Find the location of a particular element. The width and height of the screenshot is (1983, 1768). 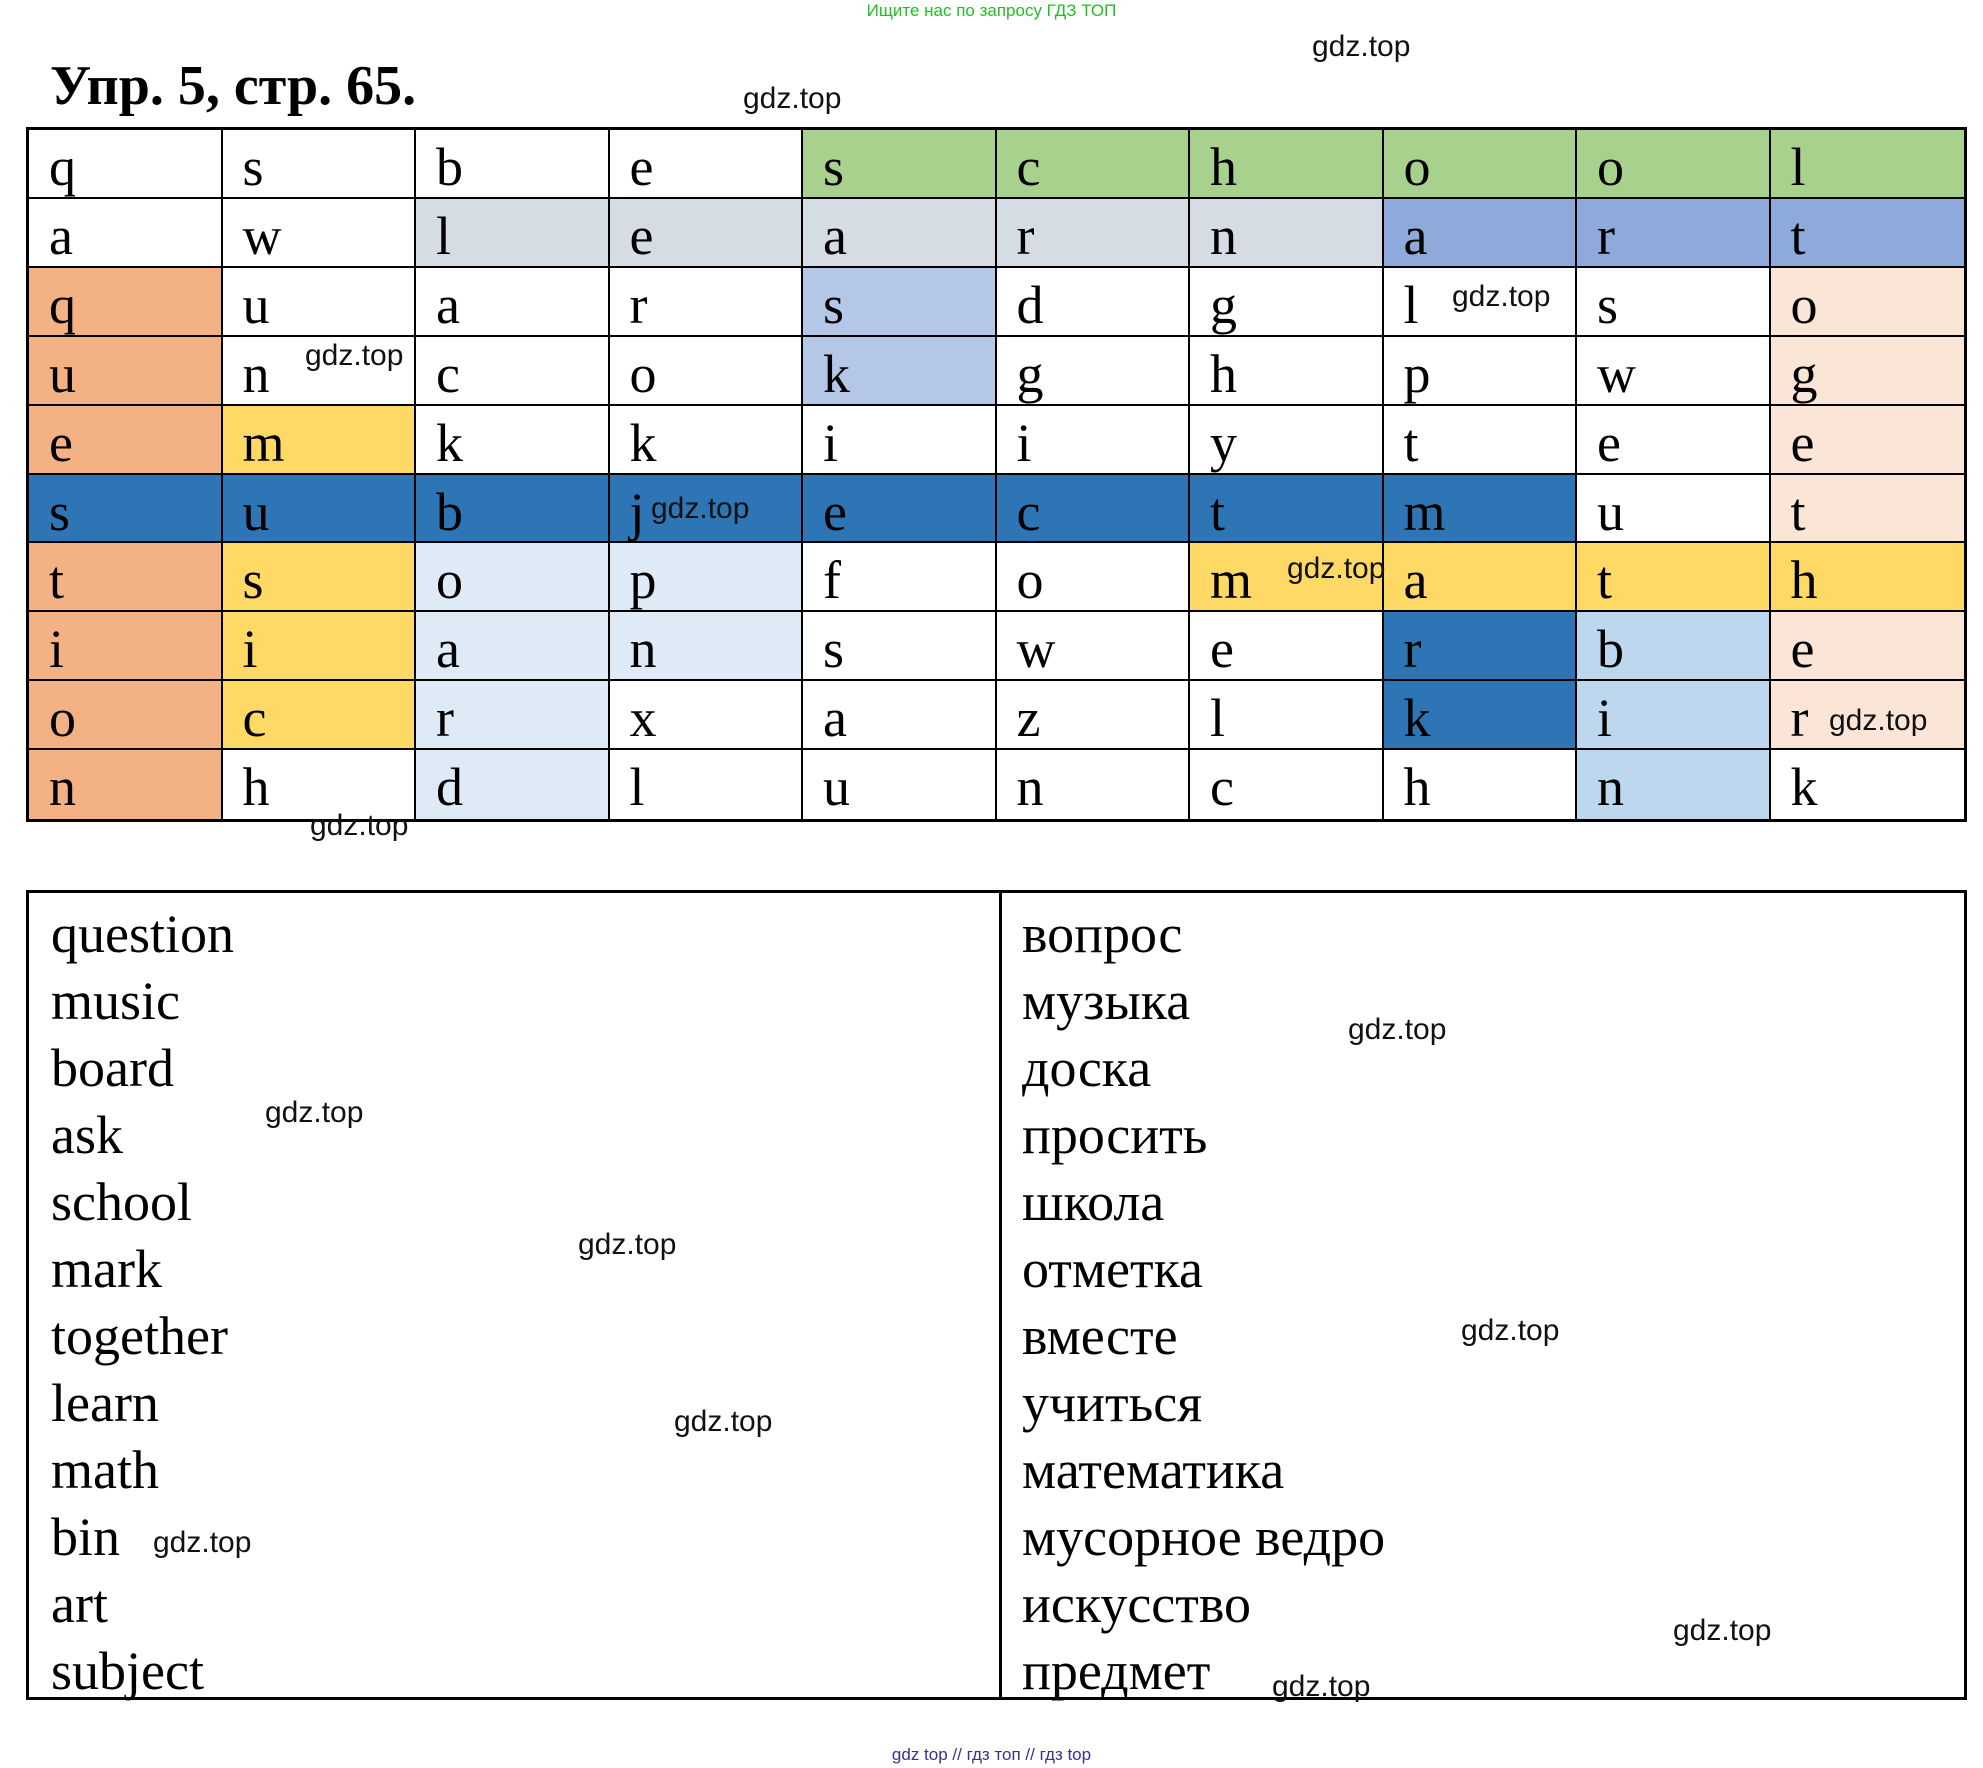

english-word: bin is located at coordinates (86, 1537).